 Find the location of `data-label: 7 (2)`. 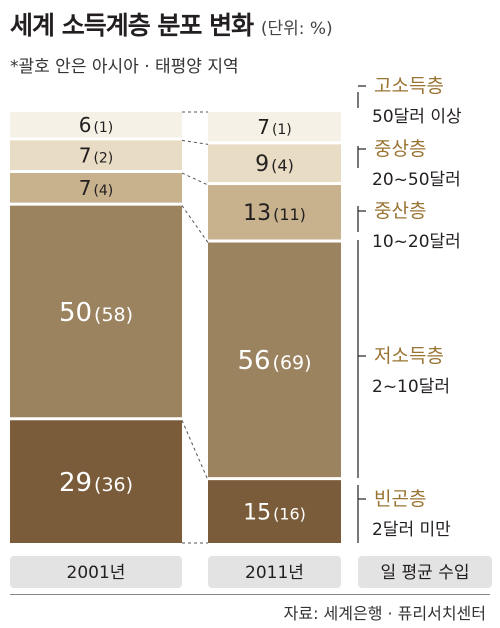

data-label: 7 (2) is located at coordinates (96, 155).